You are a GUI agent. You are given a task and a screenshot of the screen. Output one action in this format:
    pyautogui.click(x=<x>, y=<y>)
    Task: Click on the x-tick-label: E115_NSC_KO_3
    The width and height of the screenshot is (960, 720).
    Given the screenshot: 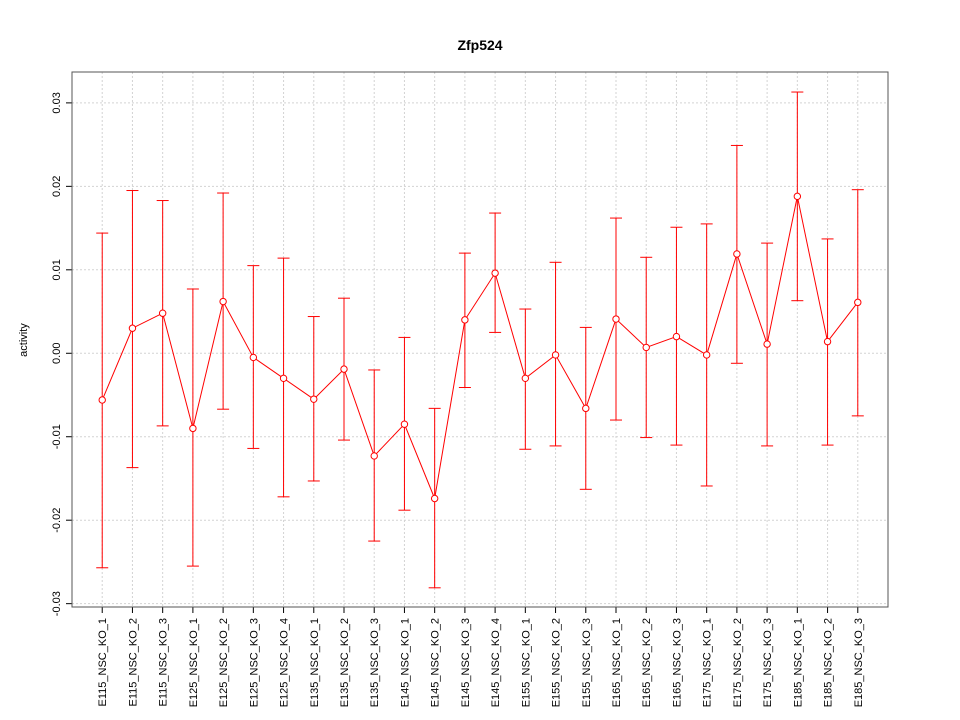 What is the action you would take?
    pyautogui.click(x=164, y=662)
    